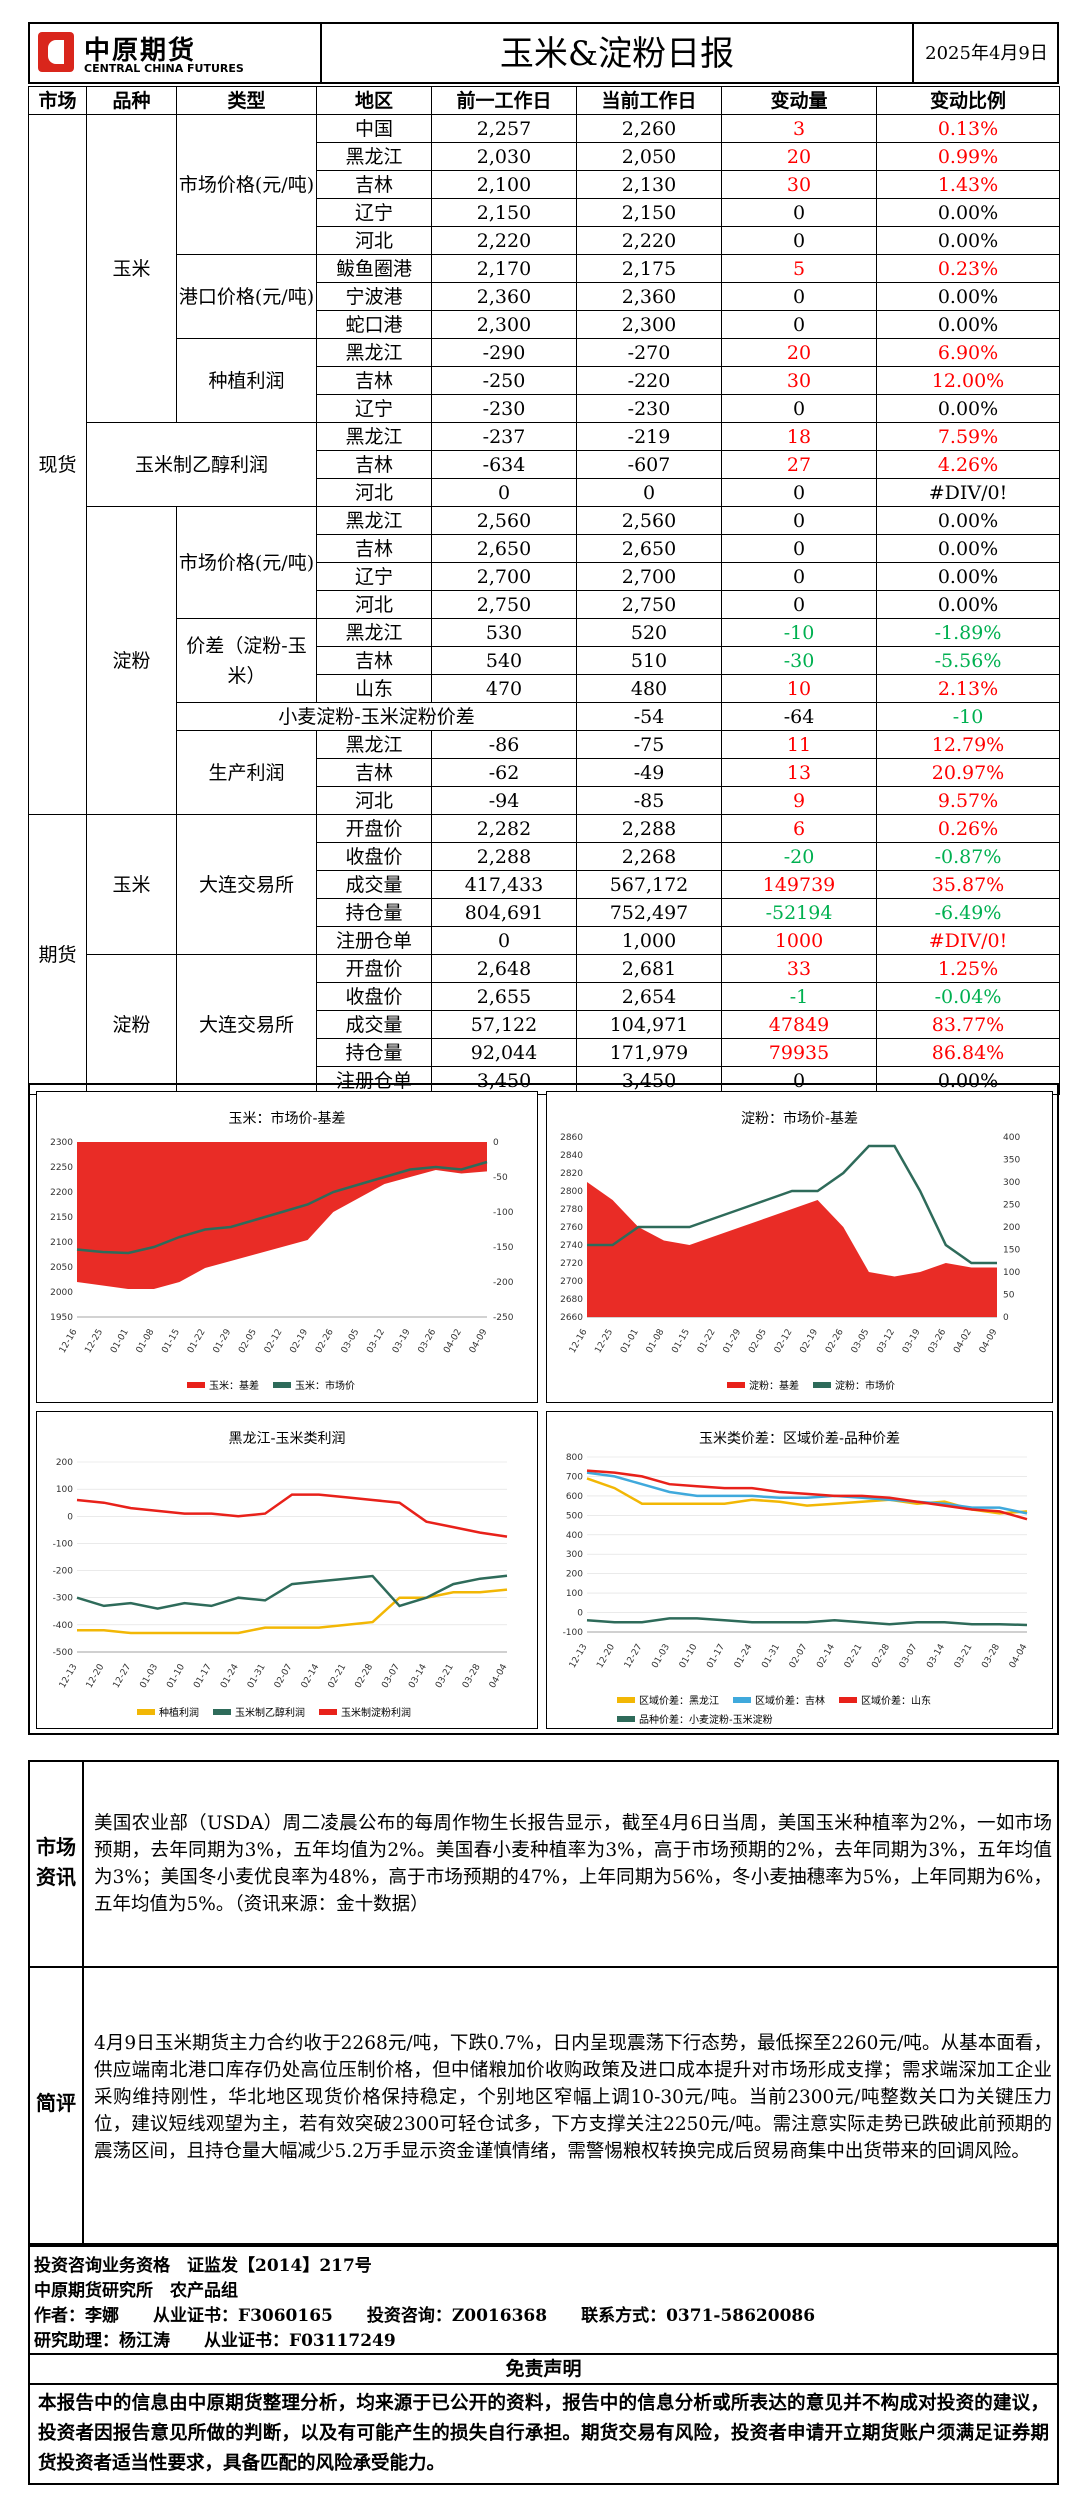 The image size is (1087, 2507). Describe the element at coordinates (649, 828) in the screenshot. I see `cell-curr: 2,288` at that location.